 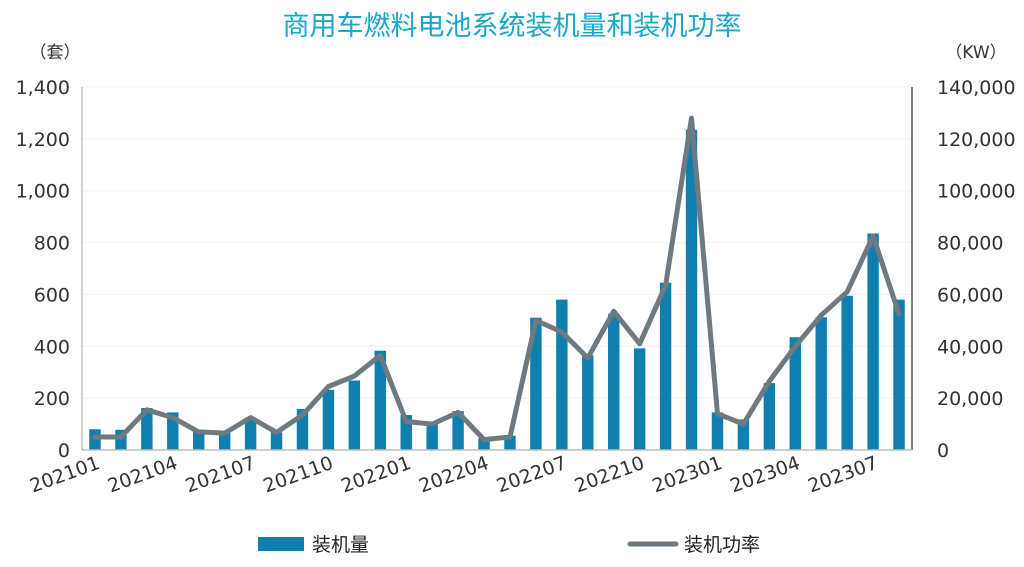 What do you see at coordinates (976, 88) in the screenshot?
I see `right-tick-label: 140,000` at bounding box center [976, 88].